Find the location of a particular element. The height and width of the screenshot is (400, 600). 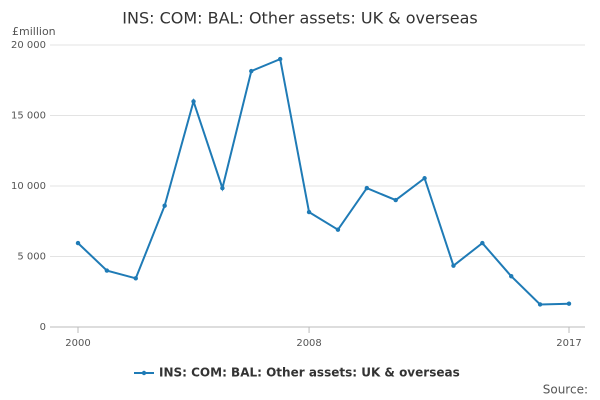

x-tick-label: 2008 is located at coordinates (308, 343).